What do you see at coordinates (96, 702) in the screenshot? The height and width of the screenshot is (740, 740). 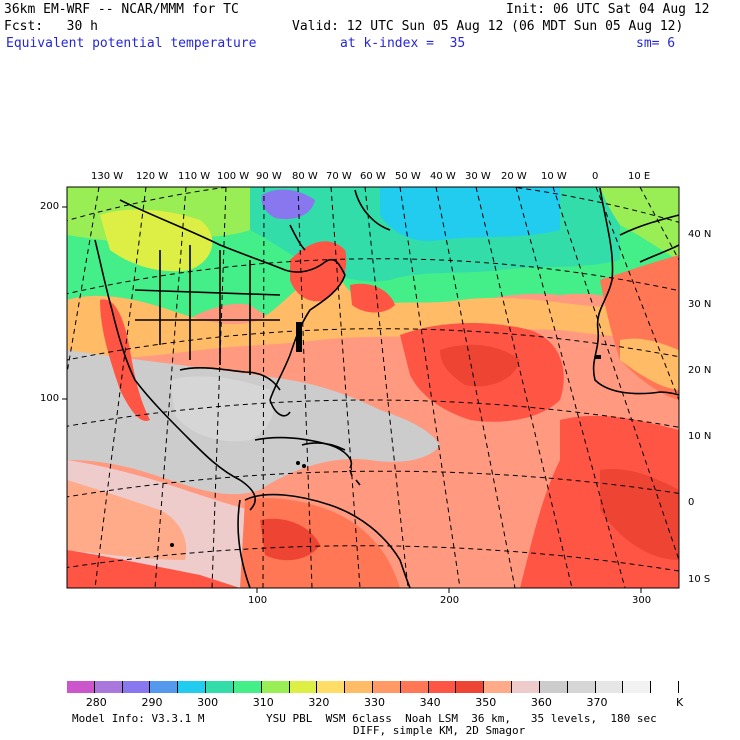 I see `colorbar-label: 280` at bounding box center [96, 702].